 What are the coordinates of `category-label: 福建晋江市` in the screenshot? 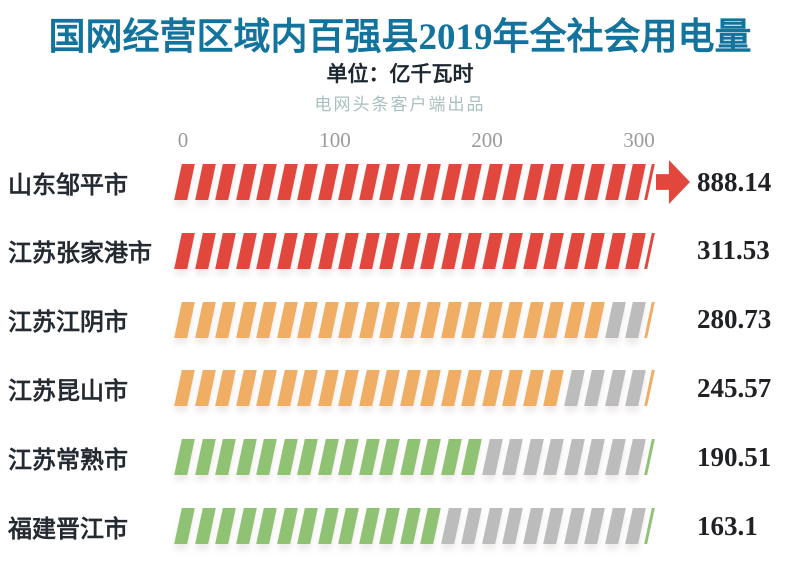 It's located at (68, 529).